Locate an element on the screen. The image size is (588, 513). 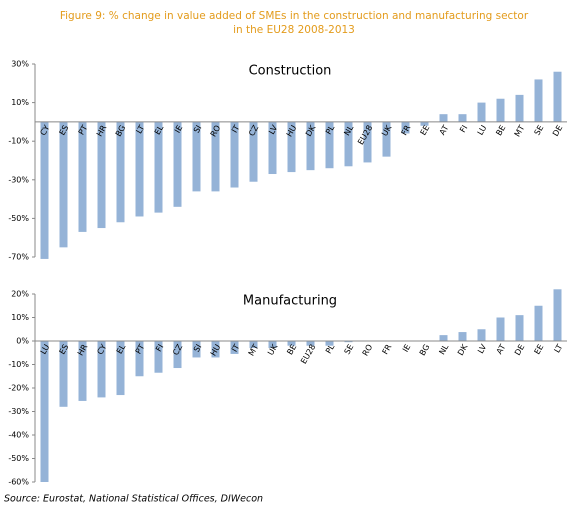
x-tick-label: LU is located at coordinates (45, 349).